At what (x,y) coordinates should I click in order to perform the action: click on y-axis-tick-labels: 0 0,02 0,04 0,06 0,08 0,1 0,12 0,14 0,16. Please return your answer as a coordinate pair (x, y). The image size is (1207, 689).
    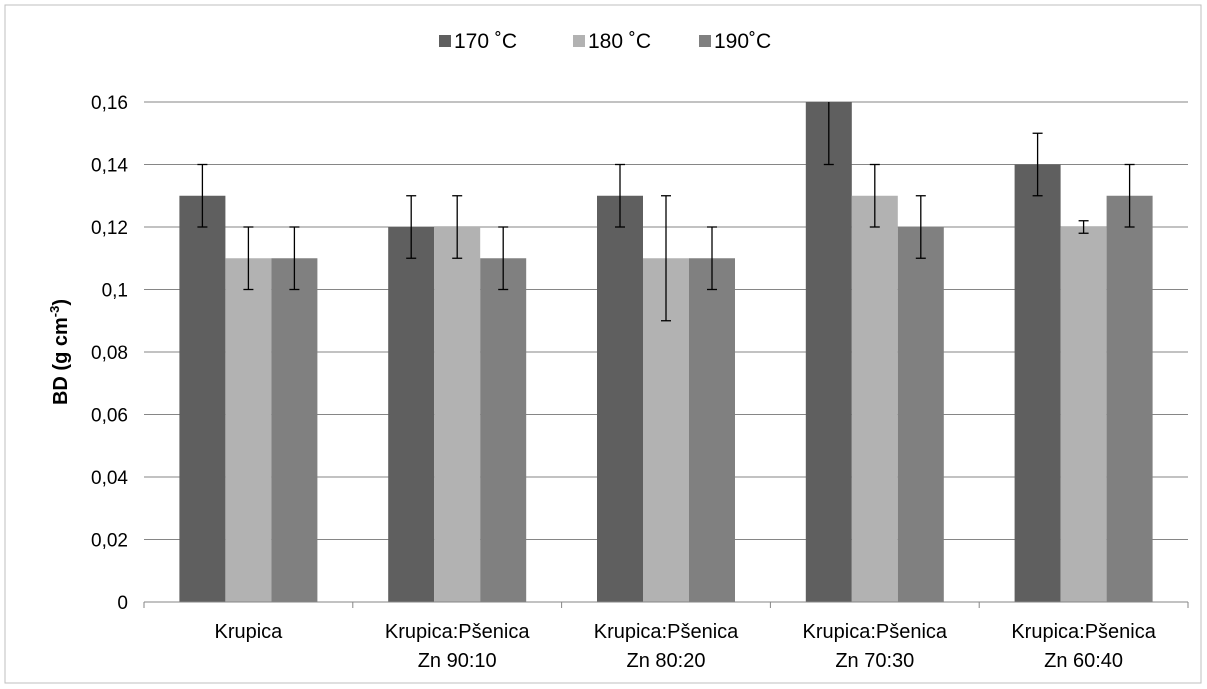
    Looking at the image, I should click on (109, 353).